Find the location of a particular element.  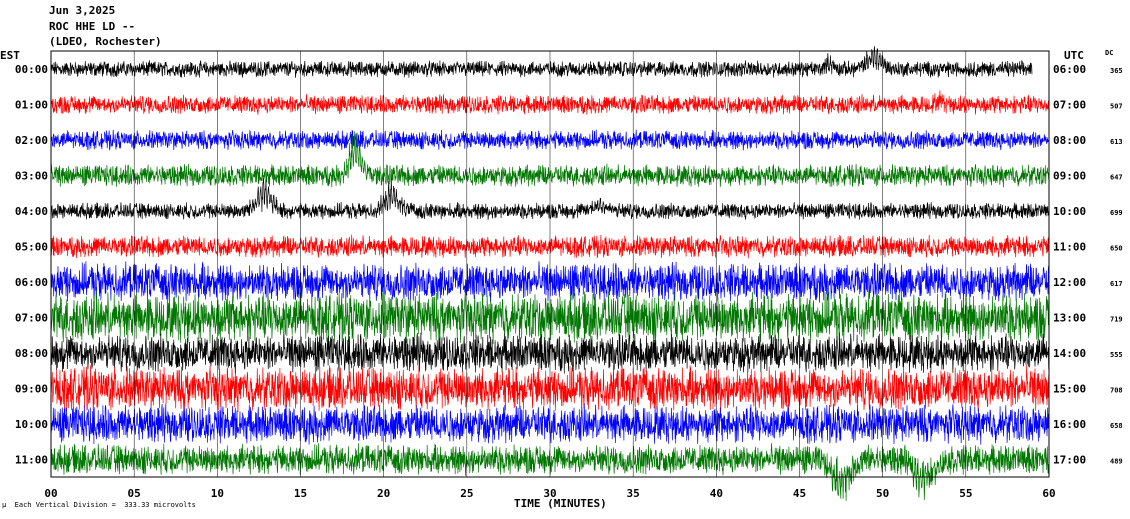

dc-value: 647 is located at coordinates (1116, 178).